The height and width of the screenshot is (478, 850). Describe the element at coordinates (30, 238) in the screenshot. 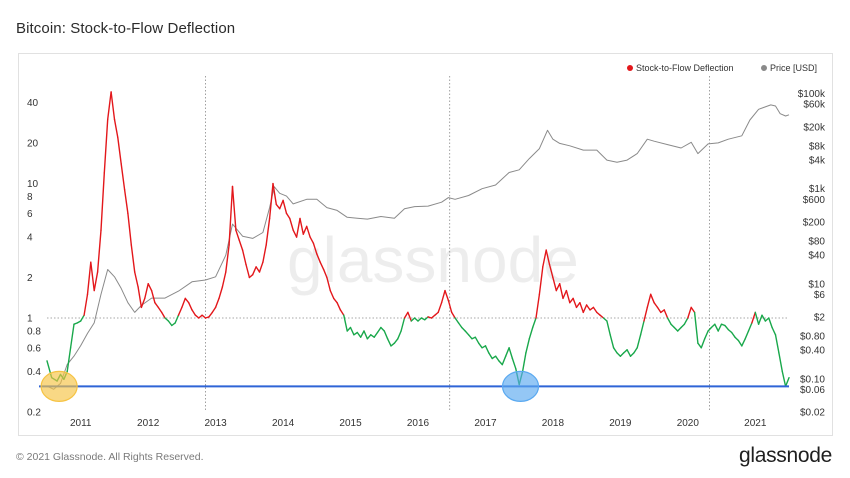

I see `left-axis-tick-label: 4` at that location.